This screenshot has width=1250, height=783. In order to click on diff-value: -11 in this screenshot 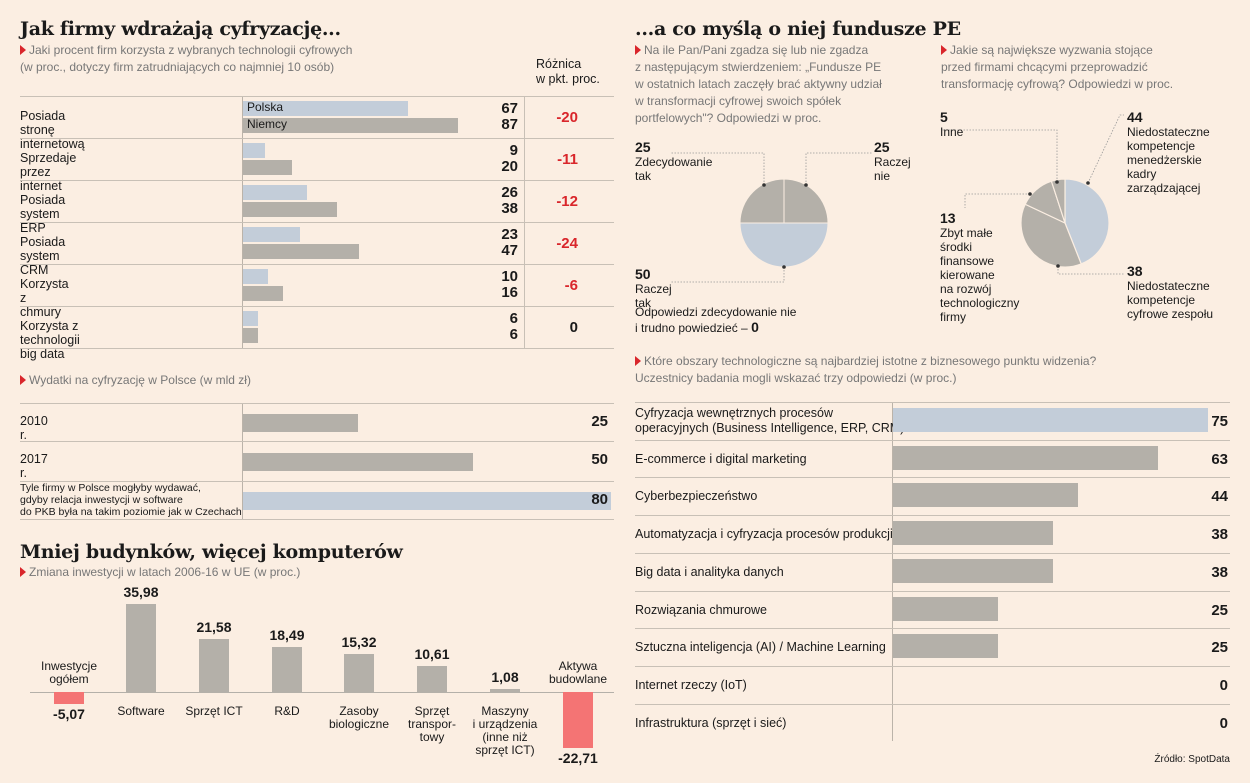, I will do `click(567, 159)`.